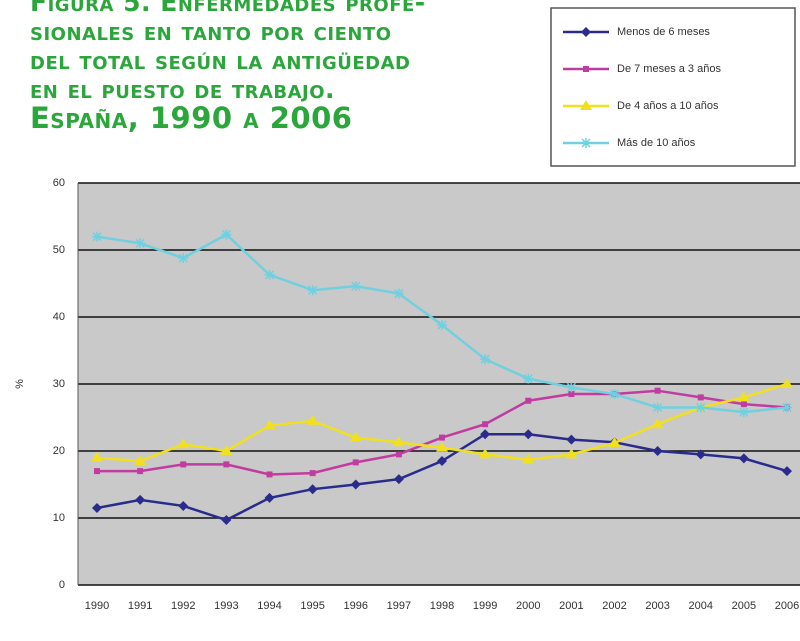 Image resolution: width=800 pixels, height=641 pixels. What do you see at coordinates (226, 606) in the screenshot?
I see `x-tick-label: 1993` at bounding box center [226, 606].